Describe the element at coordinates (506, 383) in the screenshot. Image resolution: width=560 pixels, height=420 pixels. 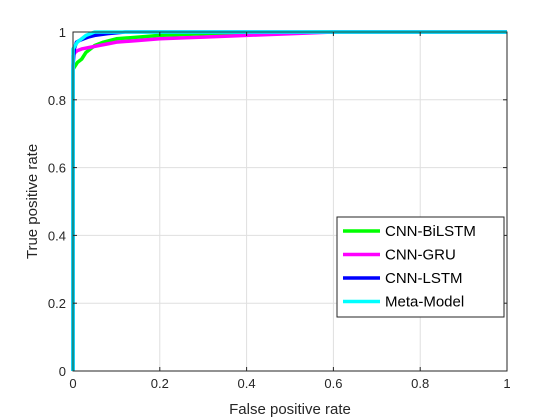
I see `x-tick-label: 1` at that location.